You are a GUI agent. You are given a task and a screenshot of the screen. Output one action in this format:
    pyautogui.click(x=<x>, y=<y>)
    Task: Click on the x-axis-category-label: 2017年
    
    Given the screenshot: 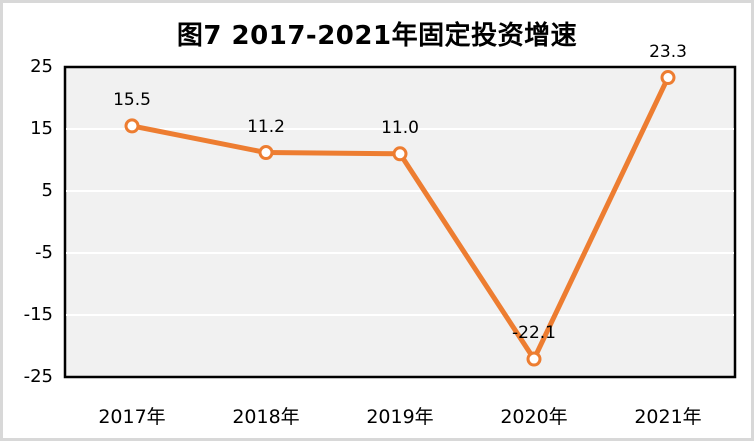 What is the action you would take?
    pyautogui.click(x=132, y=417)
    